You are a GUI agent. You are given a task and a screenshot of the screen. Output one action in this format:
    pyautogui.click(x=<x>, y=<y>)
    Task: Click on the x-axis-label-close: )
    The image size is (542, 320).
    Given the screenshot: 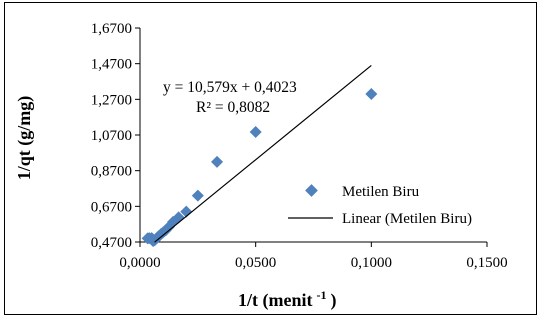 What is the action you would take?
    pyautogui.click(x=333, y=300)
    